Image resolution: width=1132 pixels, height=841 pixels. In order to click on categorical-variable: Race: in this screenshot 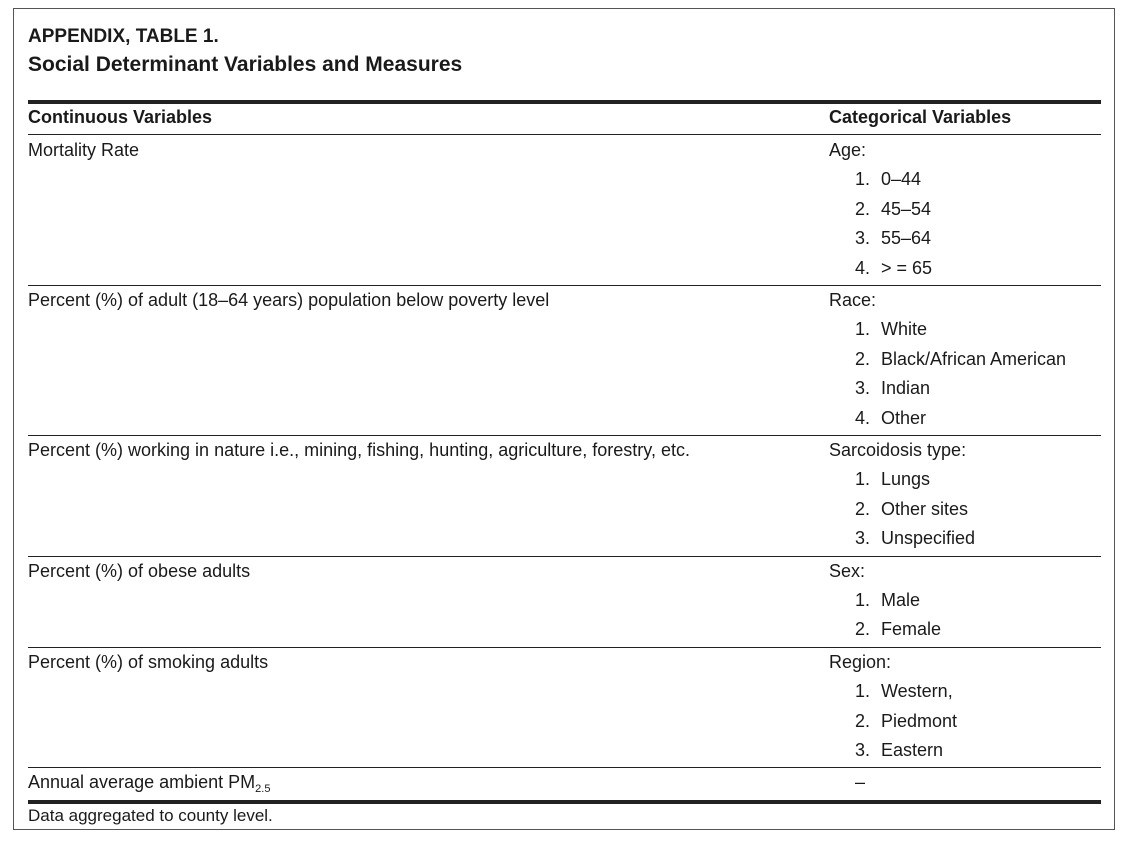, I will do `click(853, 300)`.